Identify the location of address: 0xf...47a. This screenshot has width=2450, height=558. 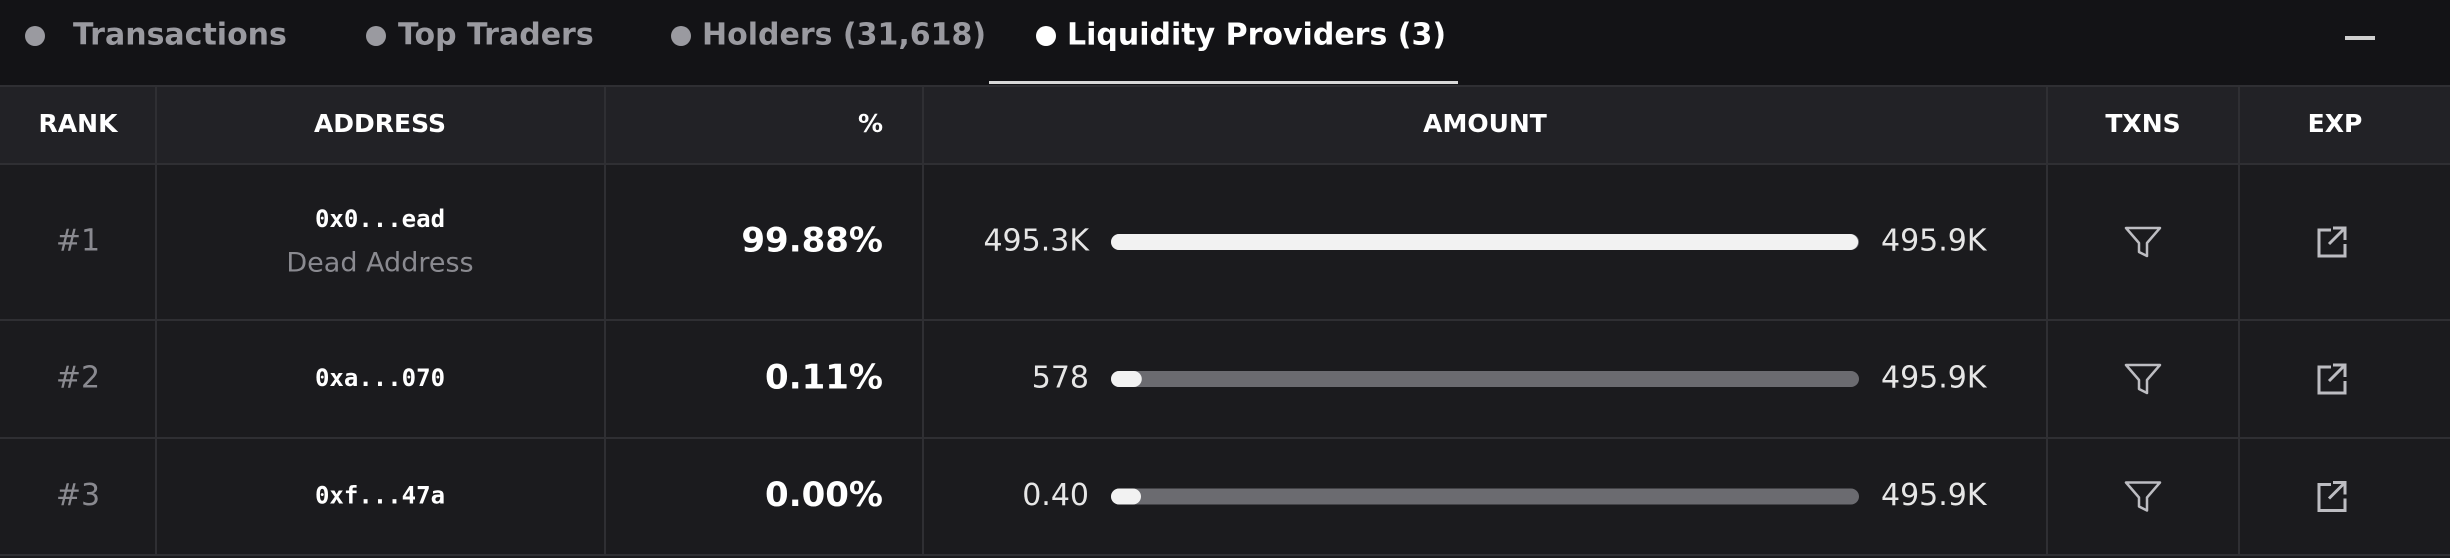
(380, 496).